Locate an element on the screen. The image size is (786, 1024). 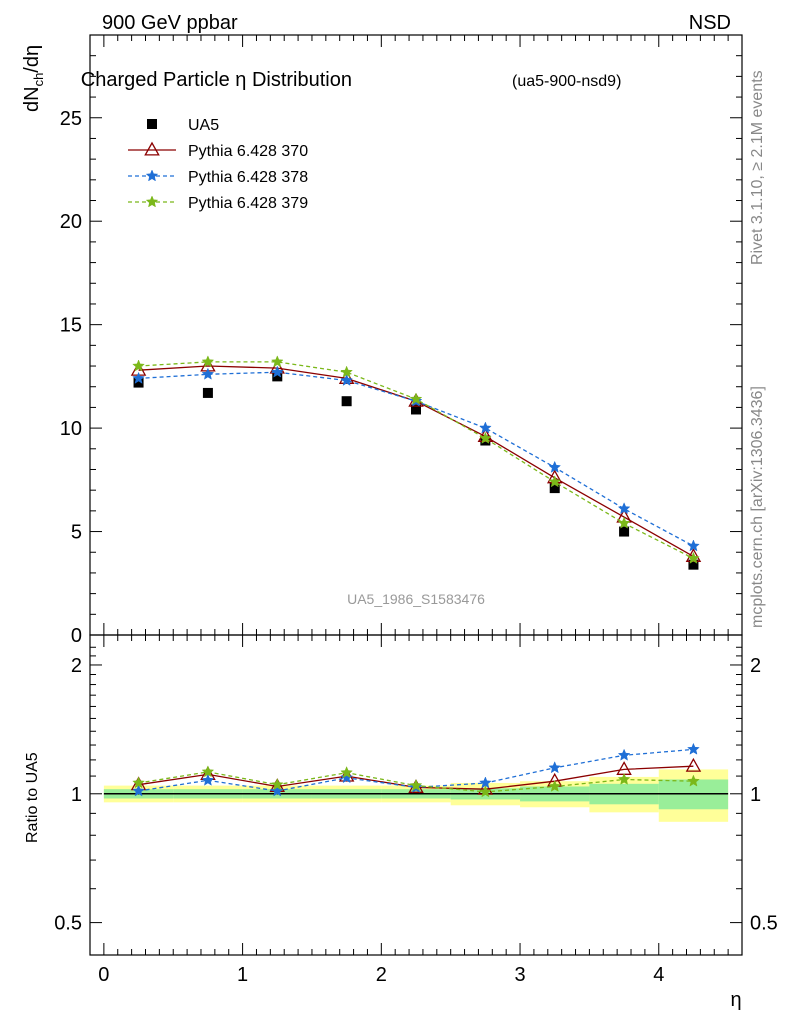
ratio-y-tick-label: 1 is located at coordinates (76, 795).